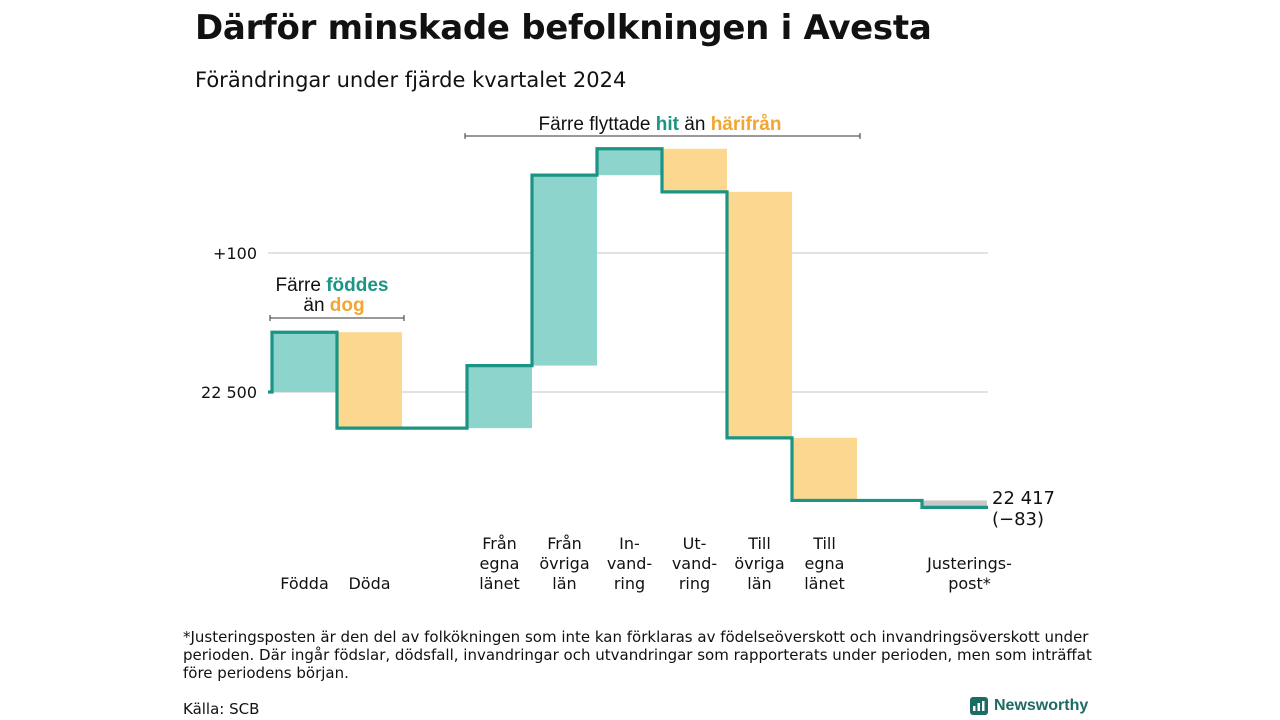 This screenshot has width=1280, height=720. I want to click on end-change: (−83), so click(1018, 519).